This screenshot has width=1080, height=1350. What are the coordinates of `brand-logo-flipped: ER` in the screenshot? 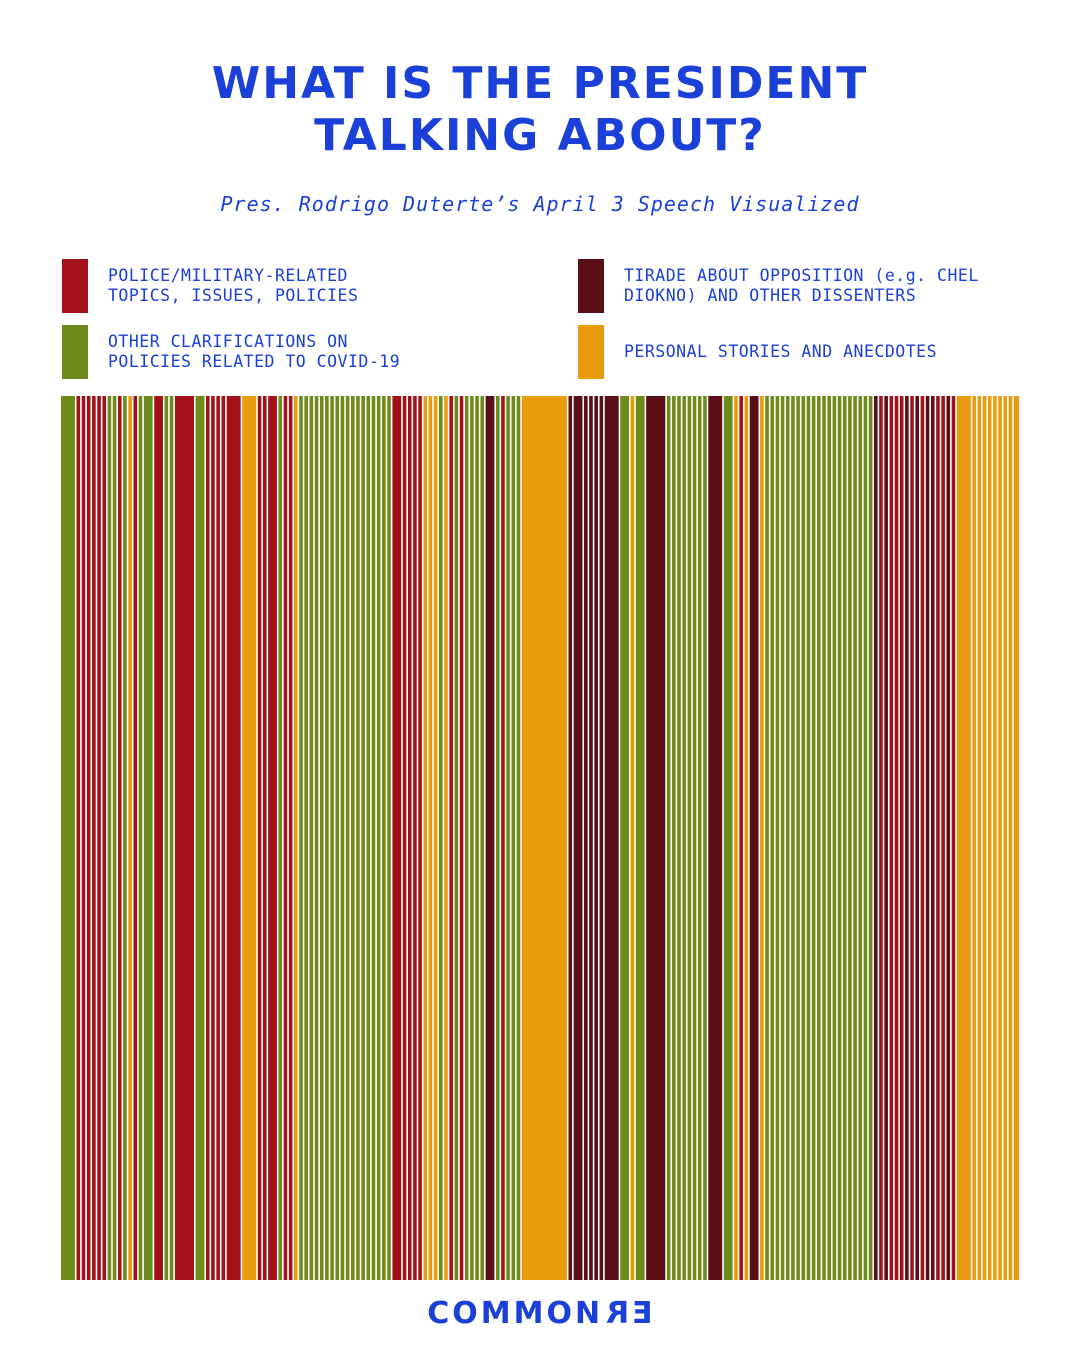 It's located at (628, 1313).